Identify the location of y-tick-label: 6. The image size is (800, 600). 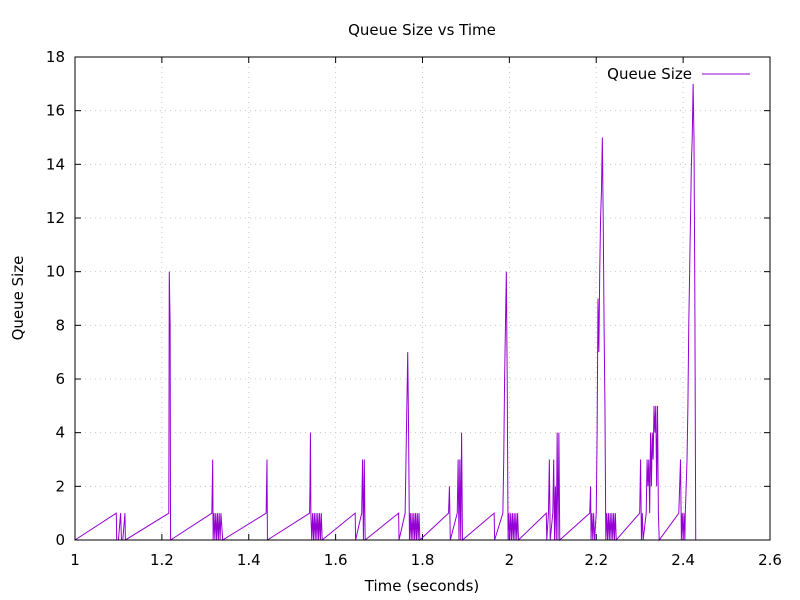
(60, 379).